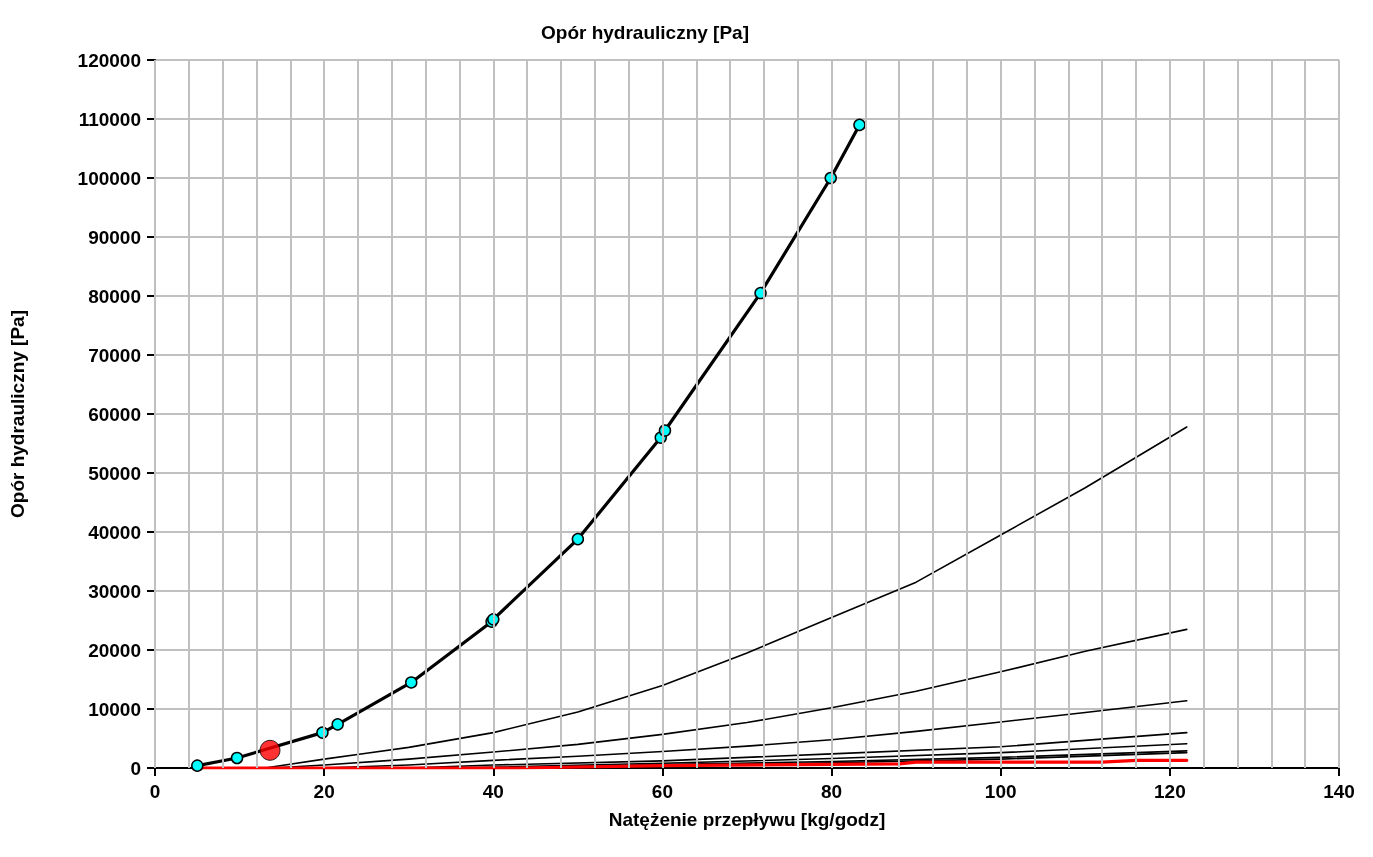  I want to click on chart-title: Opór hydrauliczny [Pa], so click(645, 32).